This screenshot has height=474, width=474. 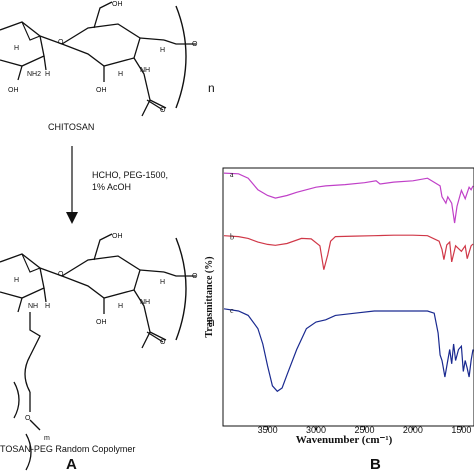 I want to click on repeat-m: m, so click(x=47, y=438).